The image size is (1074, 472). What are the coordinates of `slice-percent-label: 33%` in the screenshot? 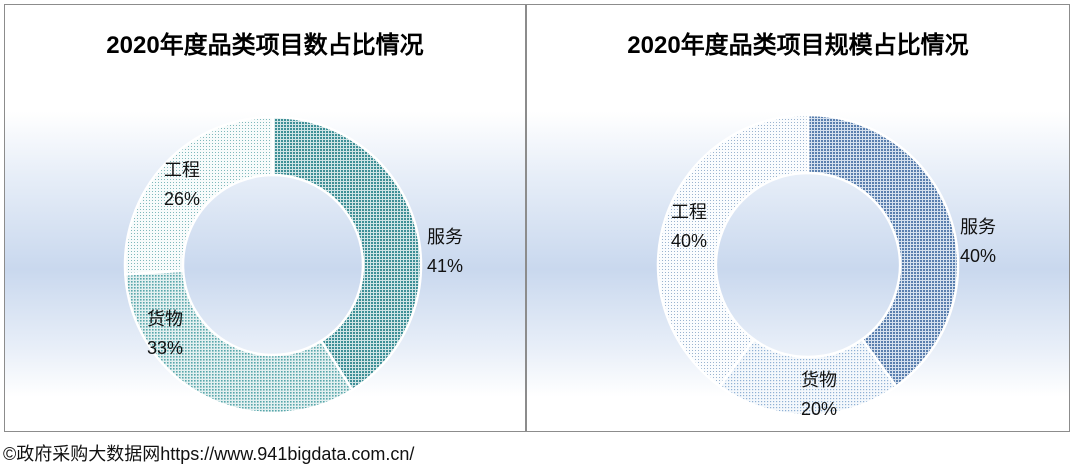 It's located at (165, 348).